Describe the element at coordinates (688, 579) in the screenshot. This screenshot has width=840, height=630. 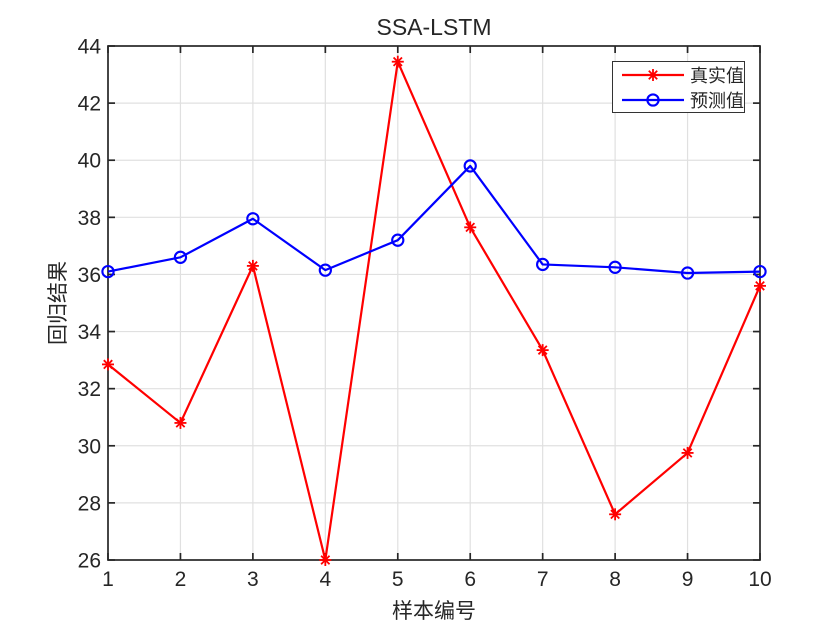
I see `x-tick-label: 9` at that location.